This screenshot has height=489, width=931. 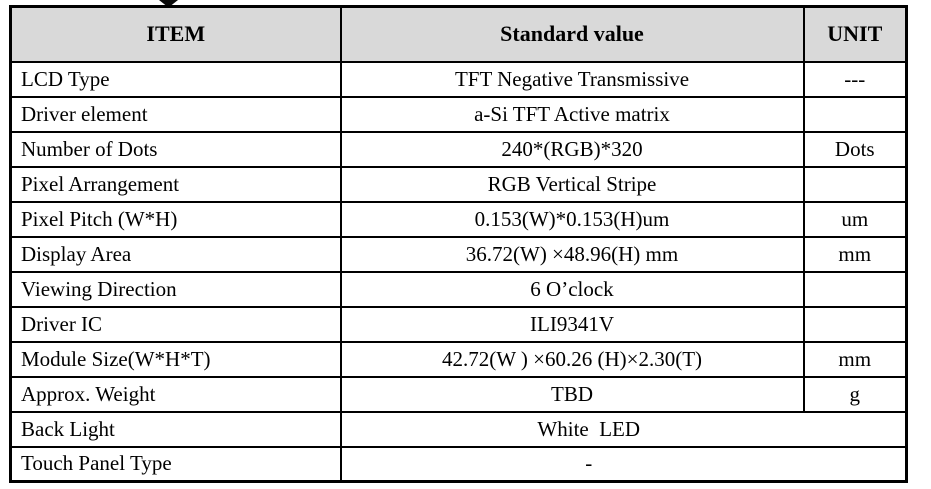 I want to click on spec-table-header: ITEM Standard value UNIT, so click(x=458, y=34).